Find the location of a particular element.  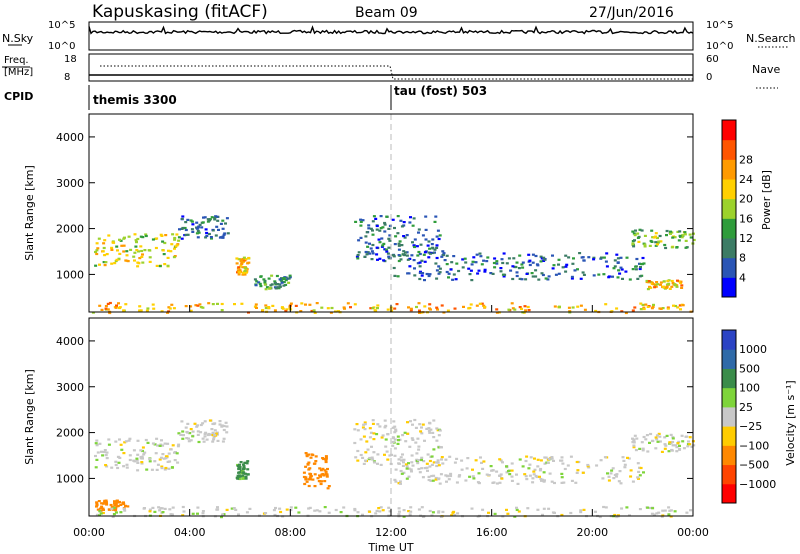

power-bar-tick: 12 is located at coordinates (746, 238).